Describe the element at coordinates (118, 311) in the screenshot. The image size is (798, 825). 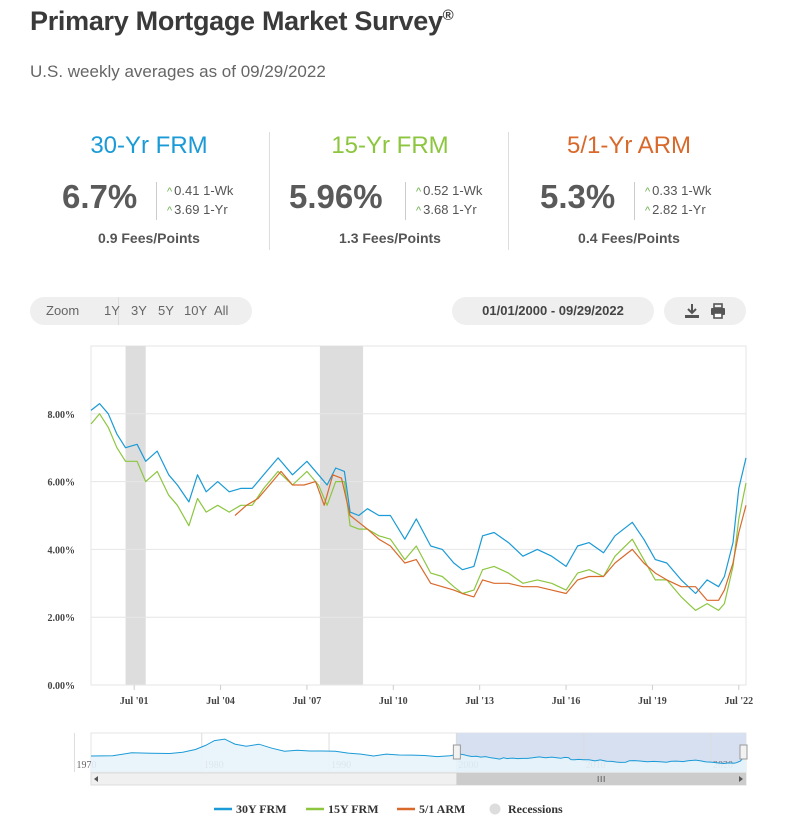
I see `zoom-separator` at that location.